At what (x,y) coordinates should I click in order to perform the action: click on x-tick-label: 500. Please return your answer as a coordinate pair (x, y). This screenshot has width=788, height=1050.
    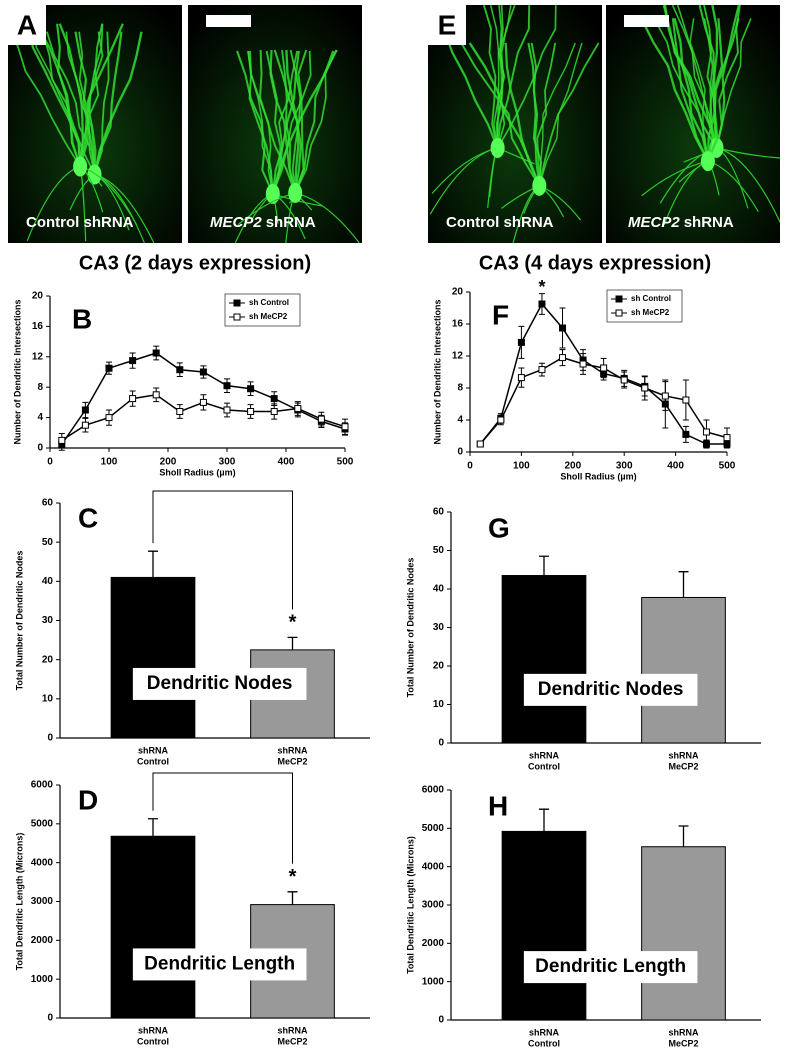
    Looking at the image, I should click on (345, 462).